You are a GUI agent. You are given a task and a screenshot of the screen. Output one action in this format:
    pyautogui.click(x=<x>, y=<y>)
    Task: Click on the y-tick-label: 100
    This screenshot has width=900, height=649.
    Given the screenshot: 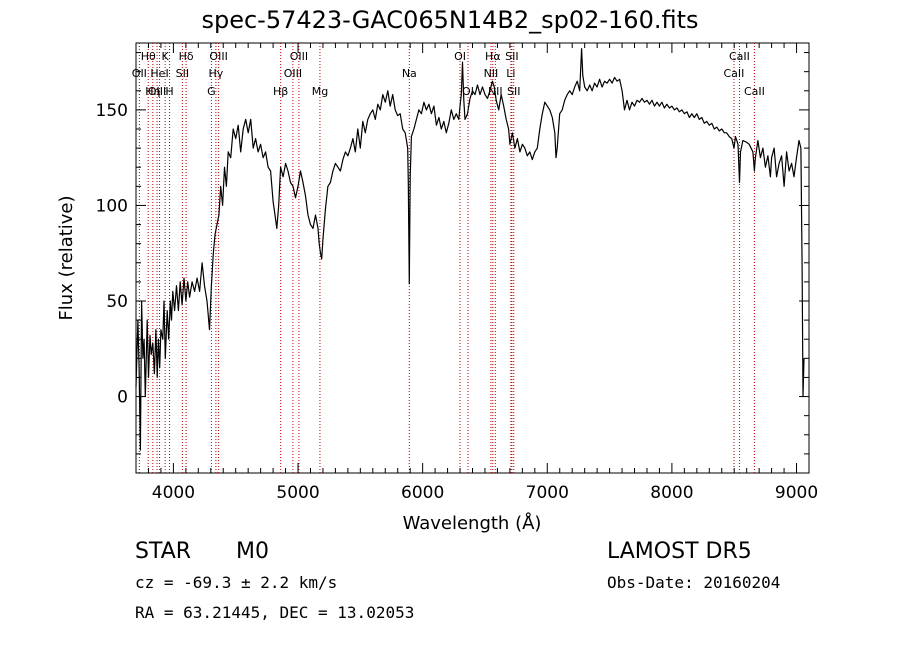 What is the action you would take?
    pyautogui.click(x=112, y=206)
    